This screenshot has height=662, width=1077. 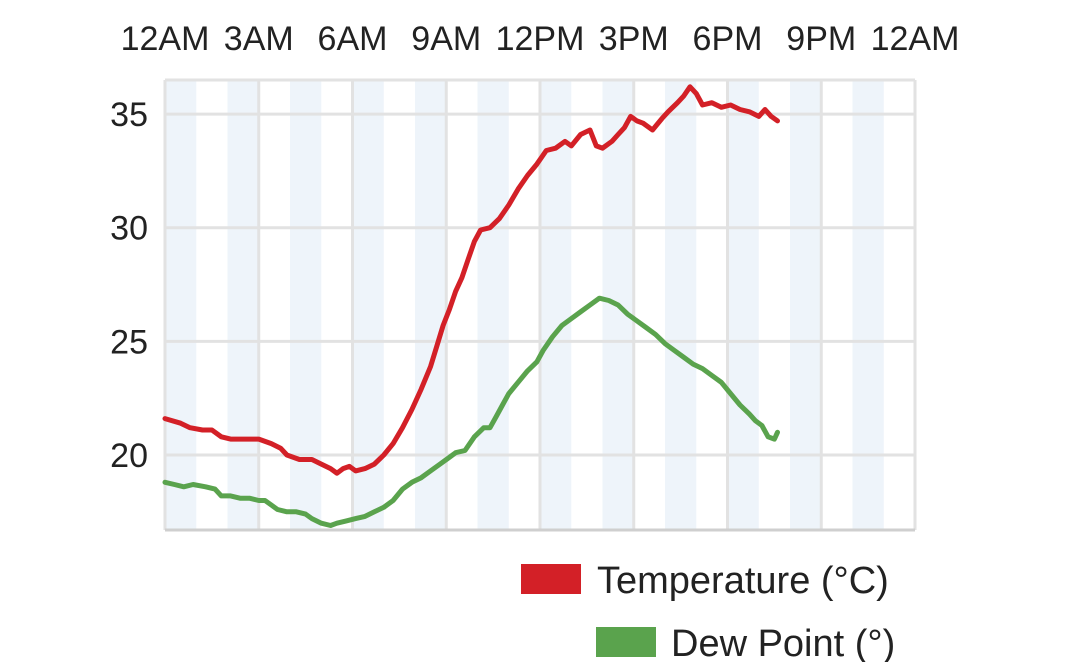 What do you see at coordinates (129, 229) in the screenshot?
I see `y-tick-label: 30` at bounding box center [129, 229].